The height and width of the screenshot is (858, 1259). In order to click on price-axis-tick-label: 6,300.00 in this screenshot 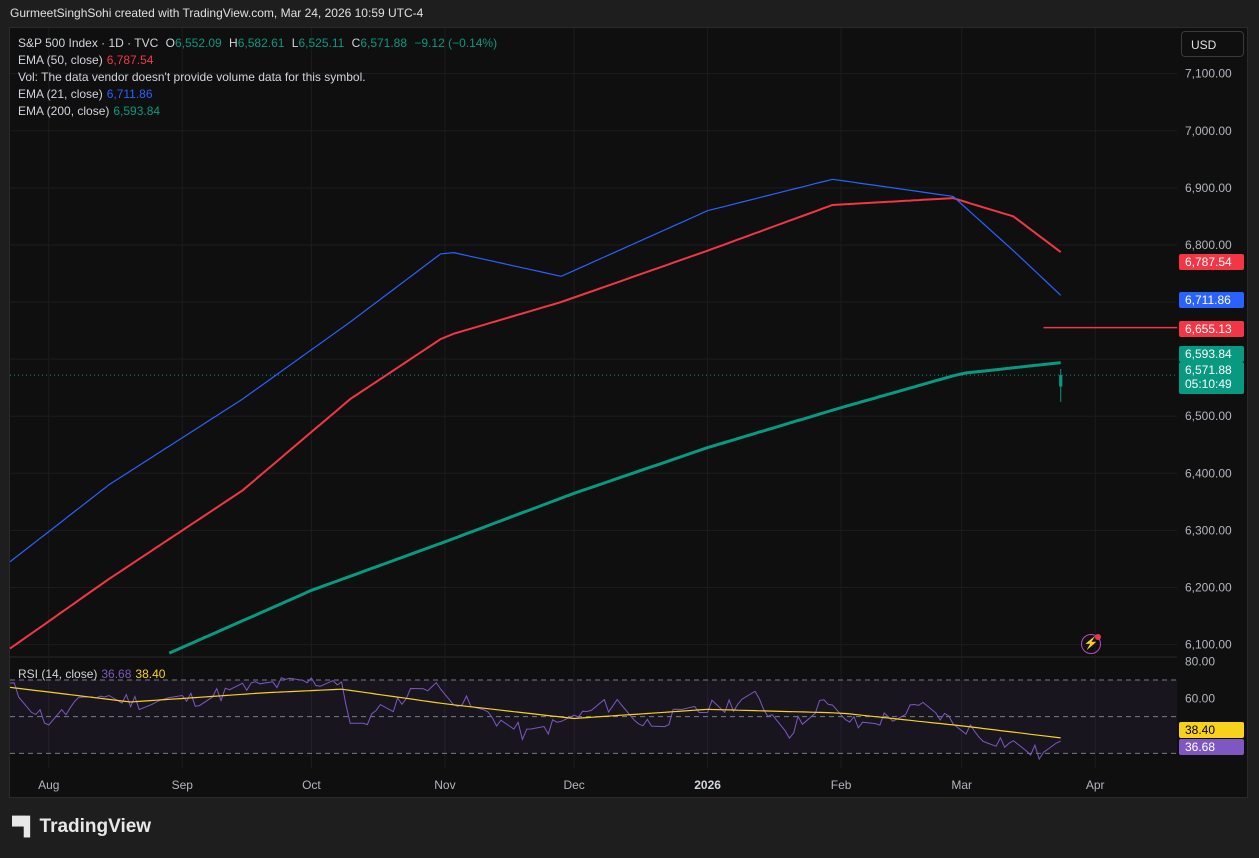, I will do `click(1208, 530)`.